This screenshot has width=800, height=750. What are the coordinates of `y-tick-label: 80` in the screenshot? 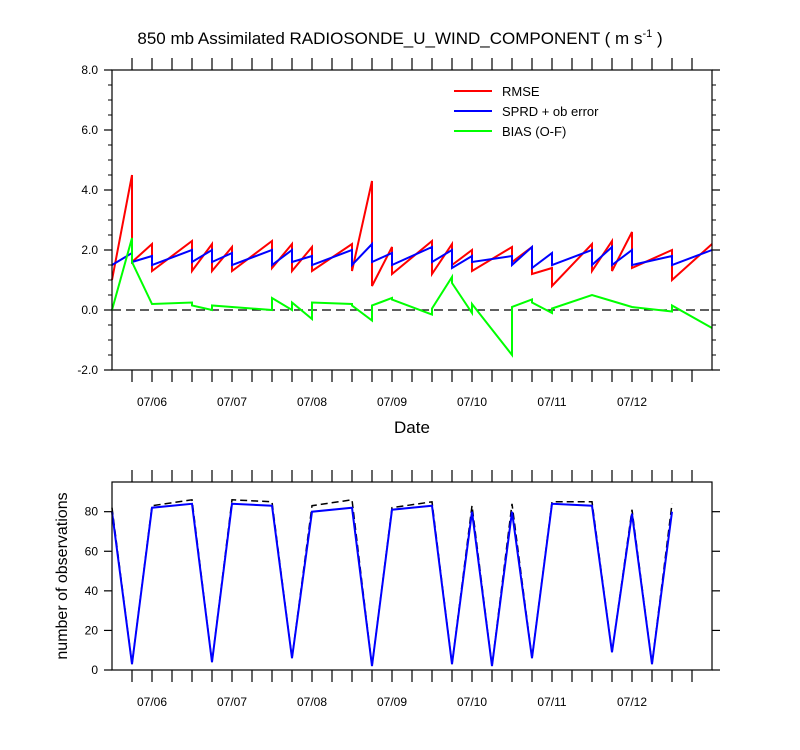 It's located at (92, 512).